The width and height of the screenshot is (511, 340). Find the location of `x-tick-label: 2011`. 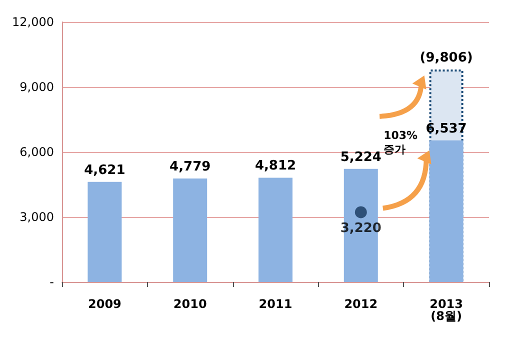

x-tick-label: 2011 is located at coordinates (275, 304).